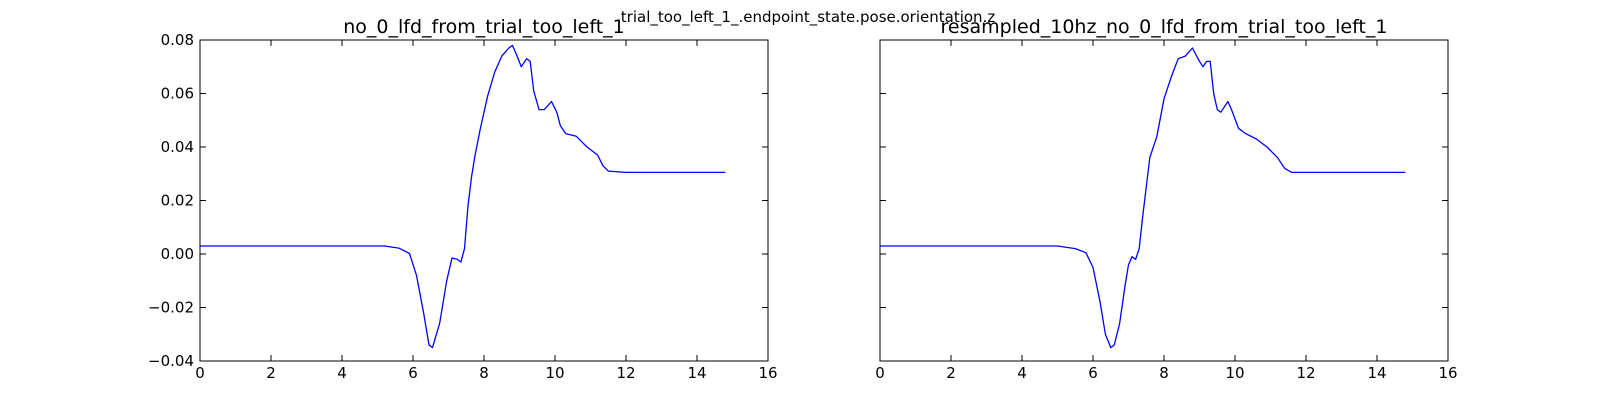 The image size is (1600, 400). Describe the element at coordinates (177, 201) in the screenshot. I see `y-tick-label: 0.02` at that location.